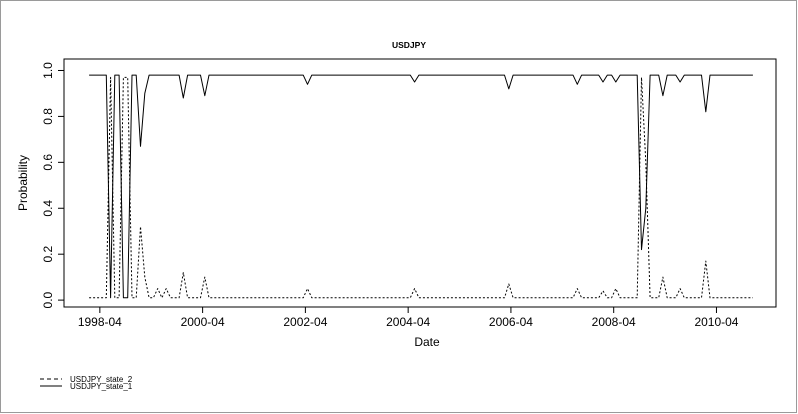  What do you see at coordinates (100, 322) in the screenshot?
I see `x-tick-label: 1998-04` at bounding box center [100, 322].